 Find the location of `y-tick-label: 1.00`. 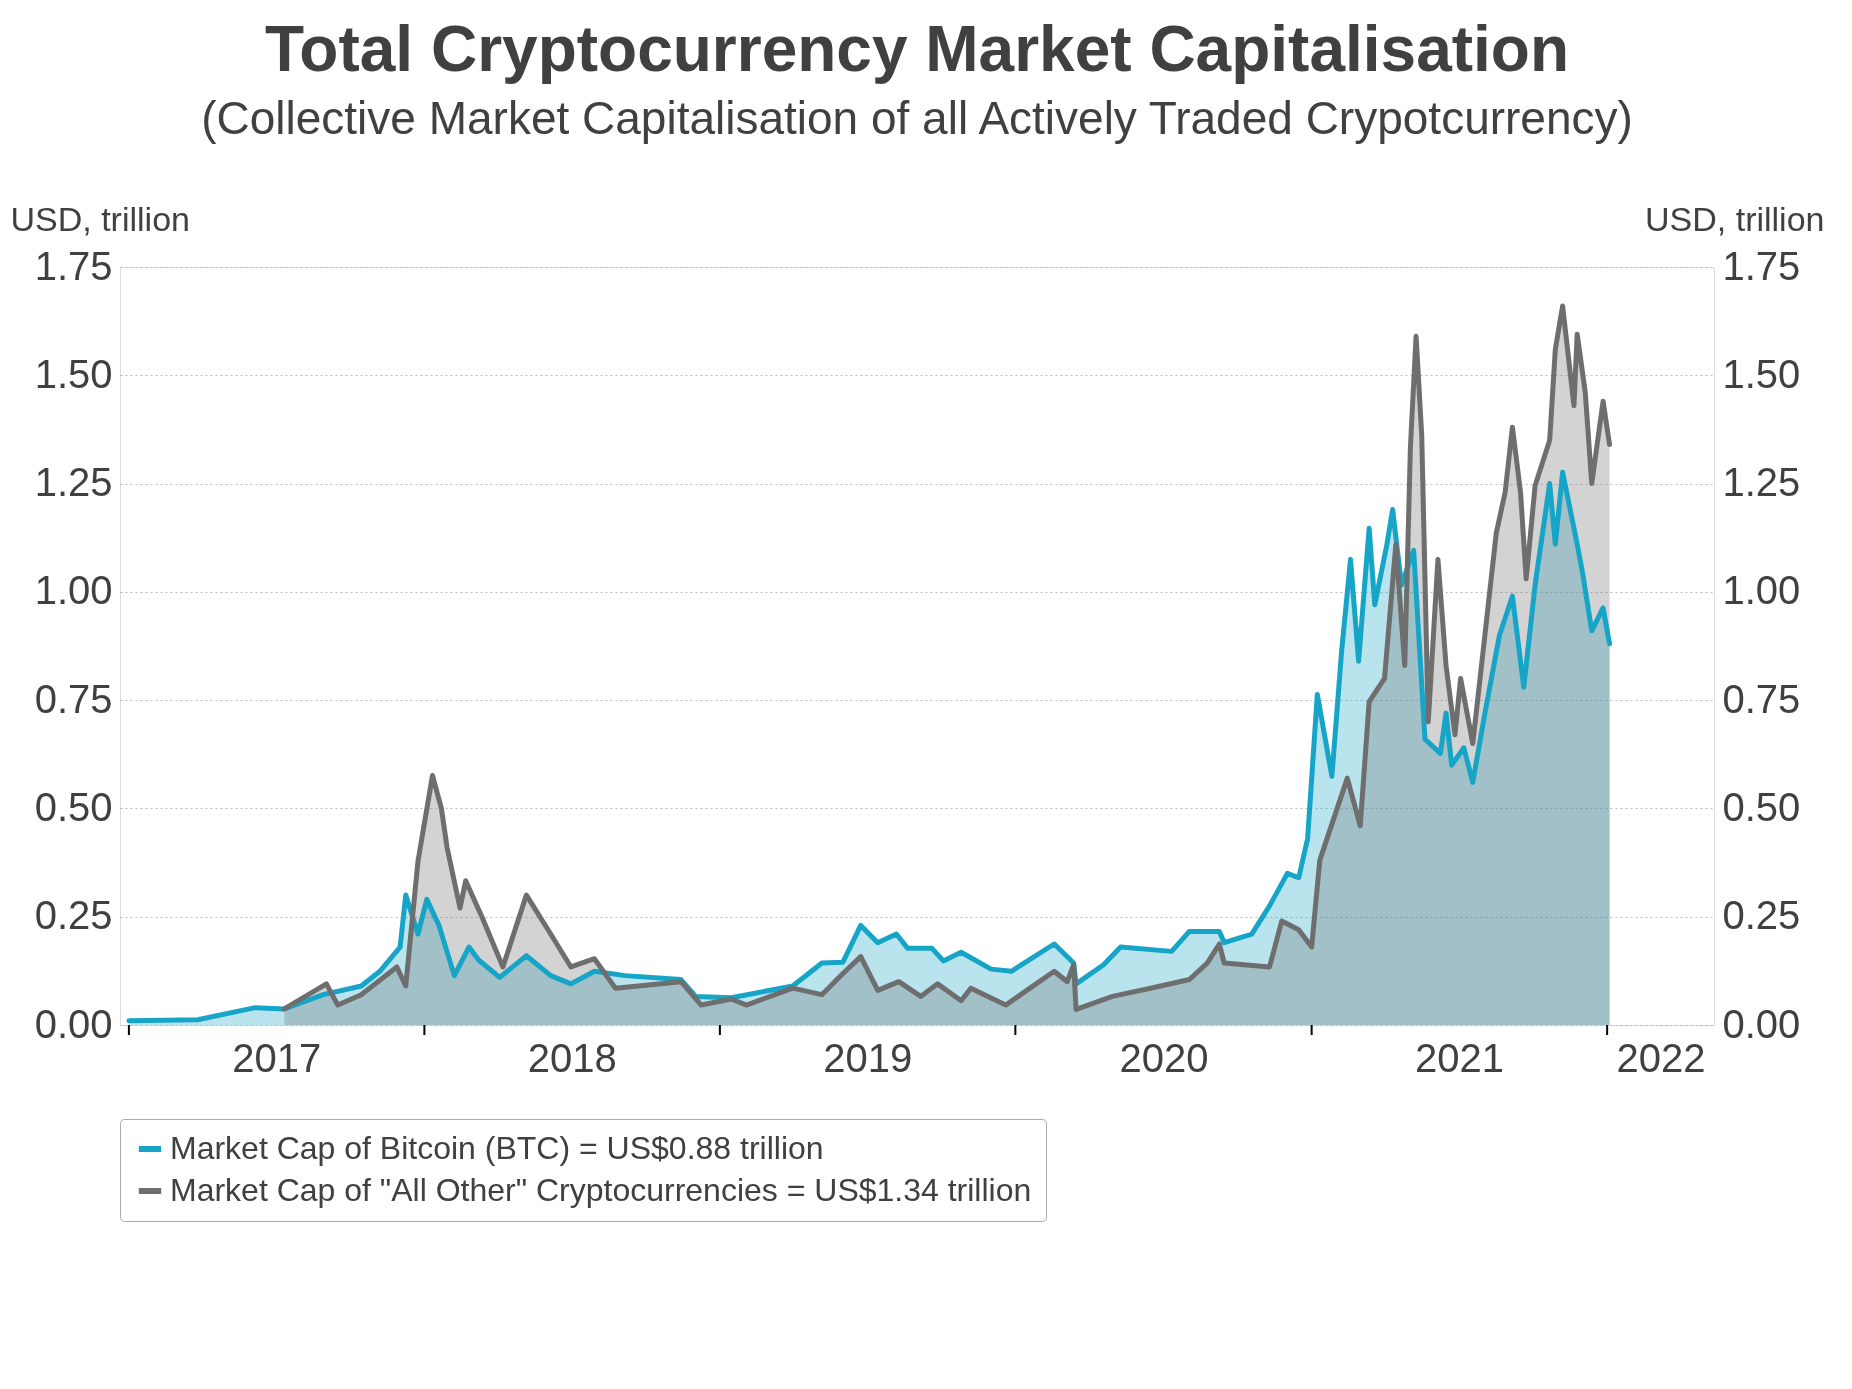

y-tick-label: 1.00 is located at coordinates (73, 590).